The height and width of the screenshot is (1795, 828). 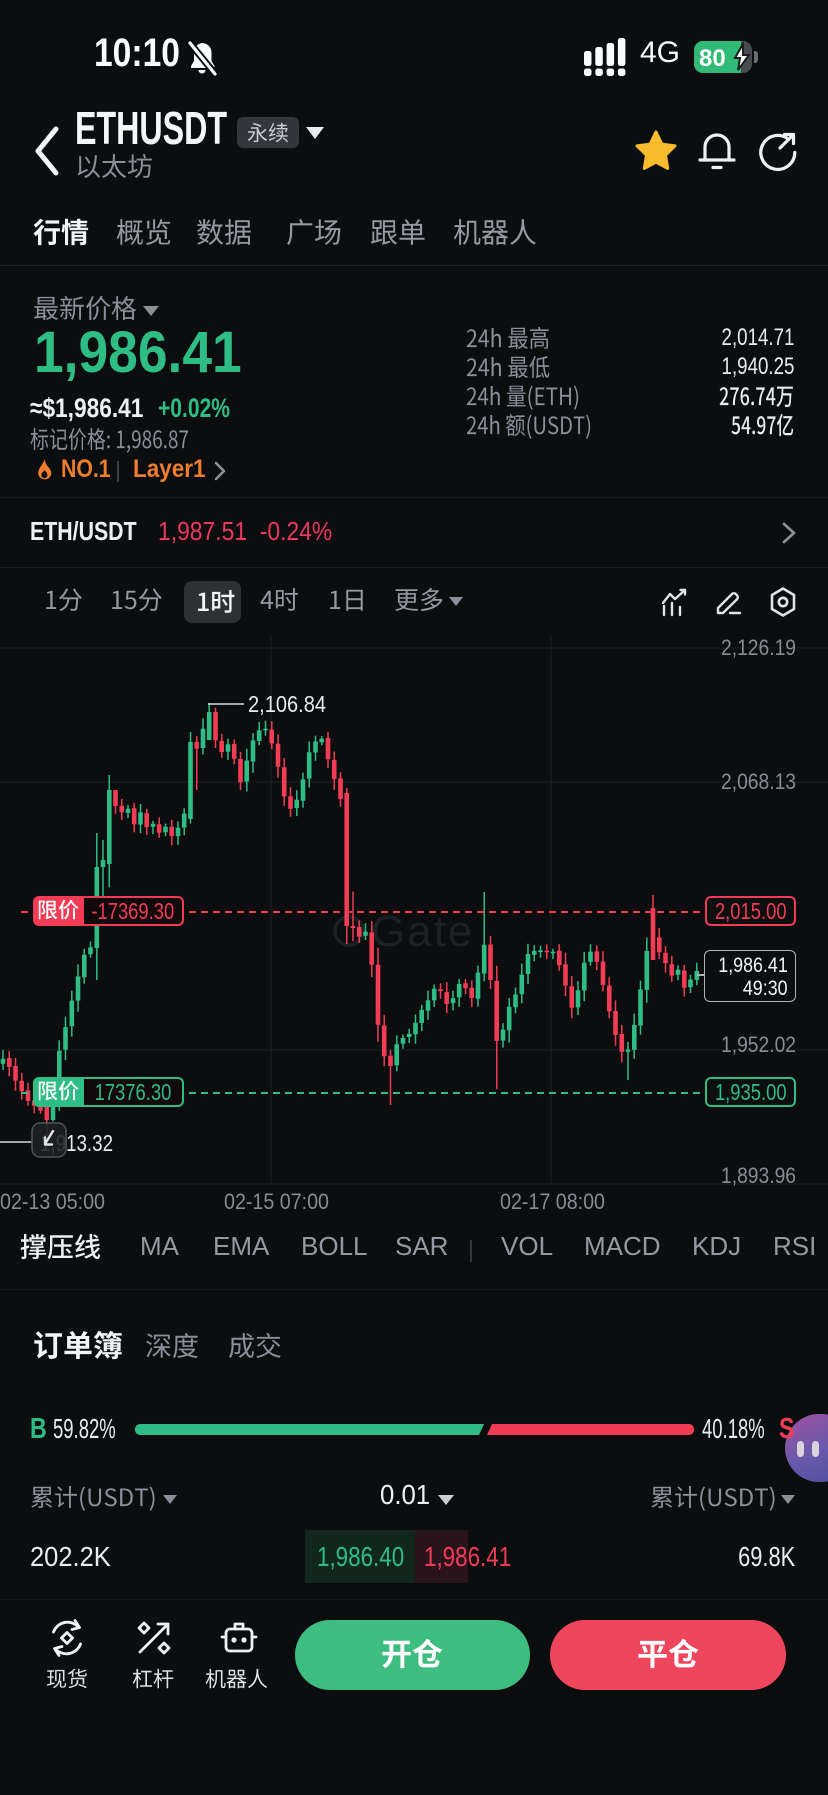 I want to click on svg-text: 2,126.19, so click(x=758, y=647).